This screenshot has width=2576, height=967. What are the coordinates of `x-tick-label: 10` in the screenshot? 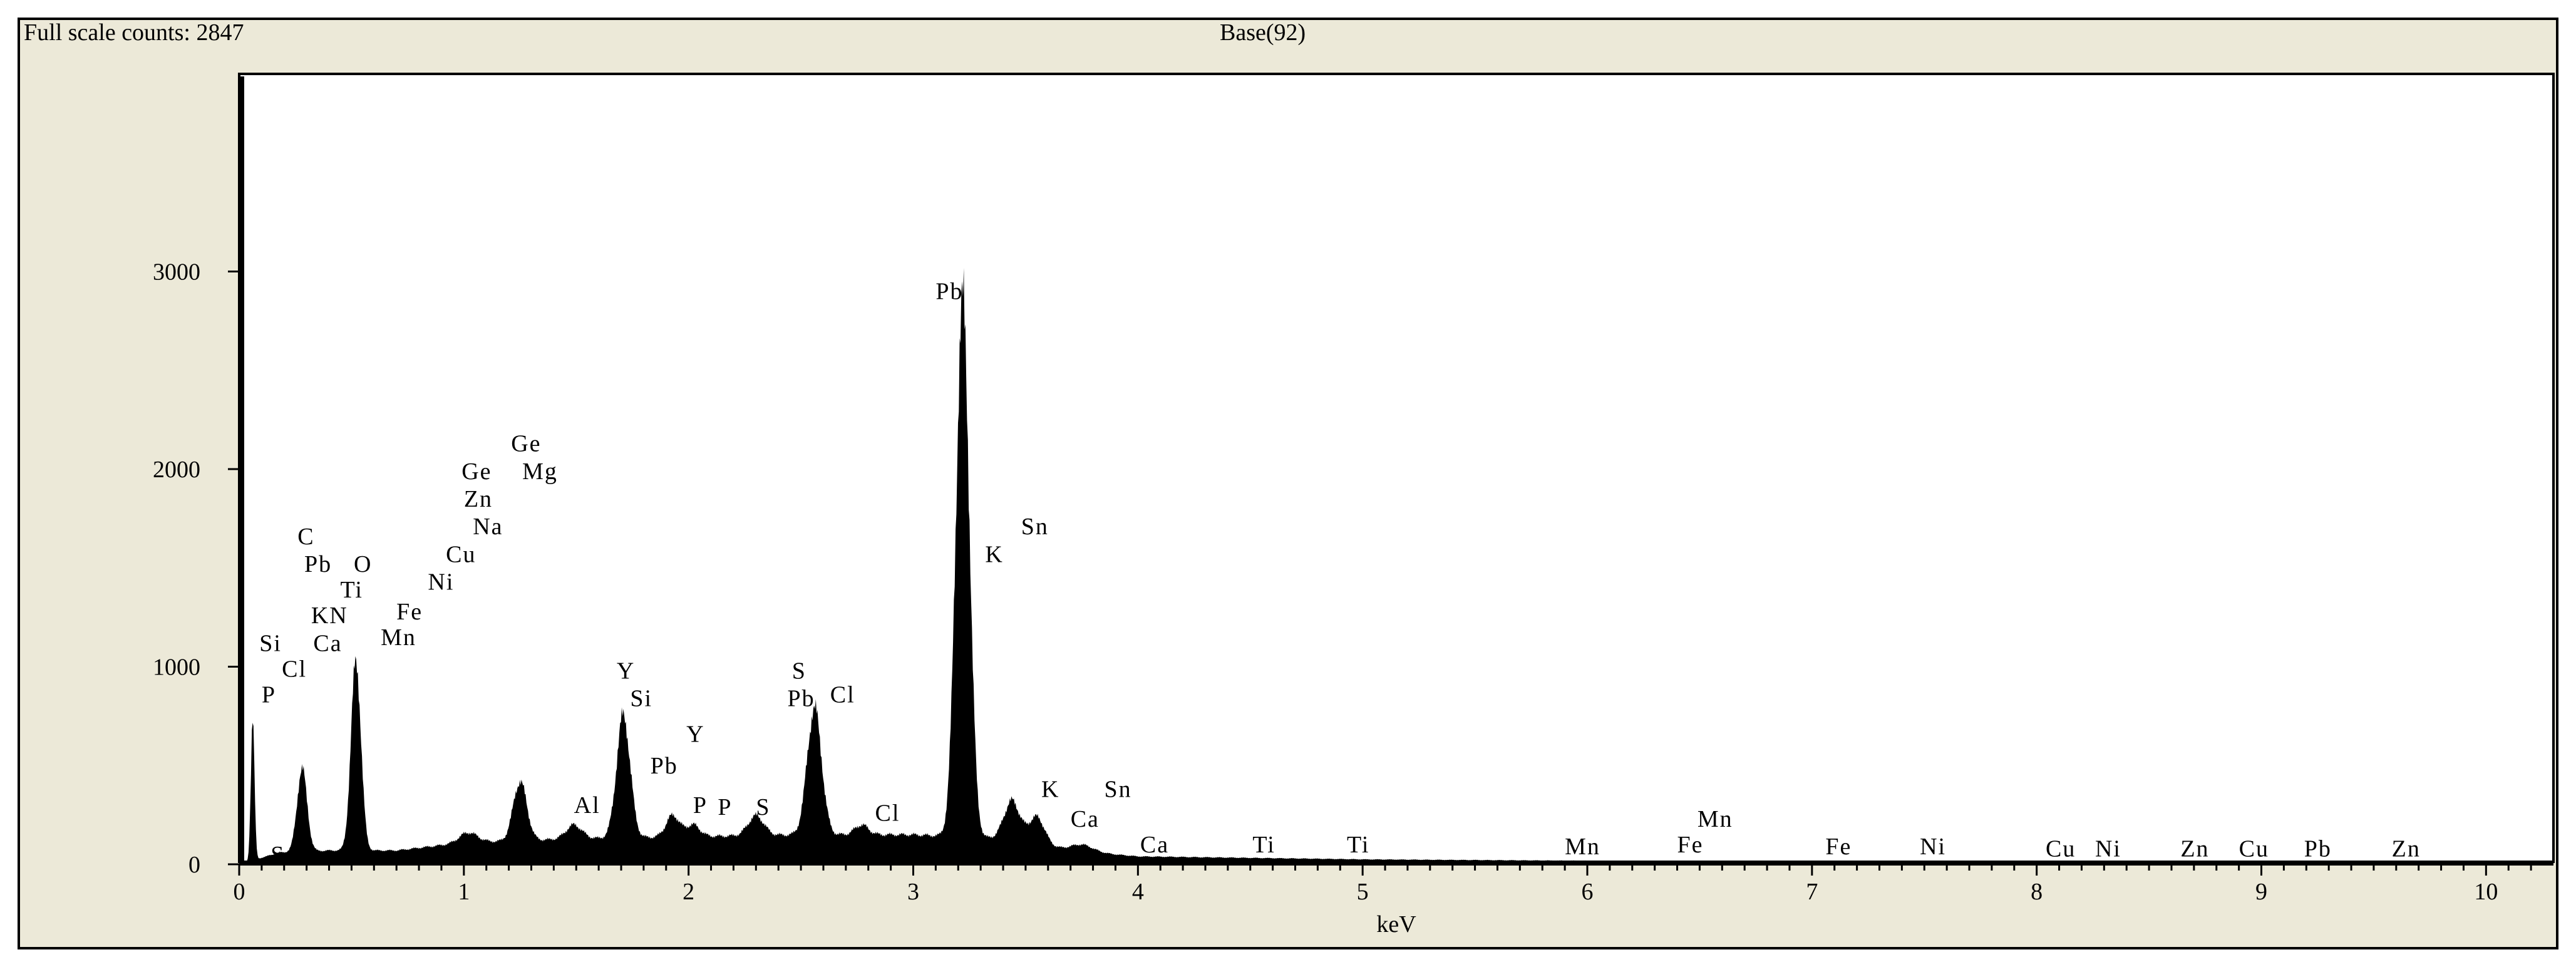 It's located at (2486, 892).